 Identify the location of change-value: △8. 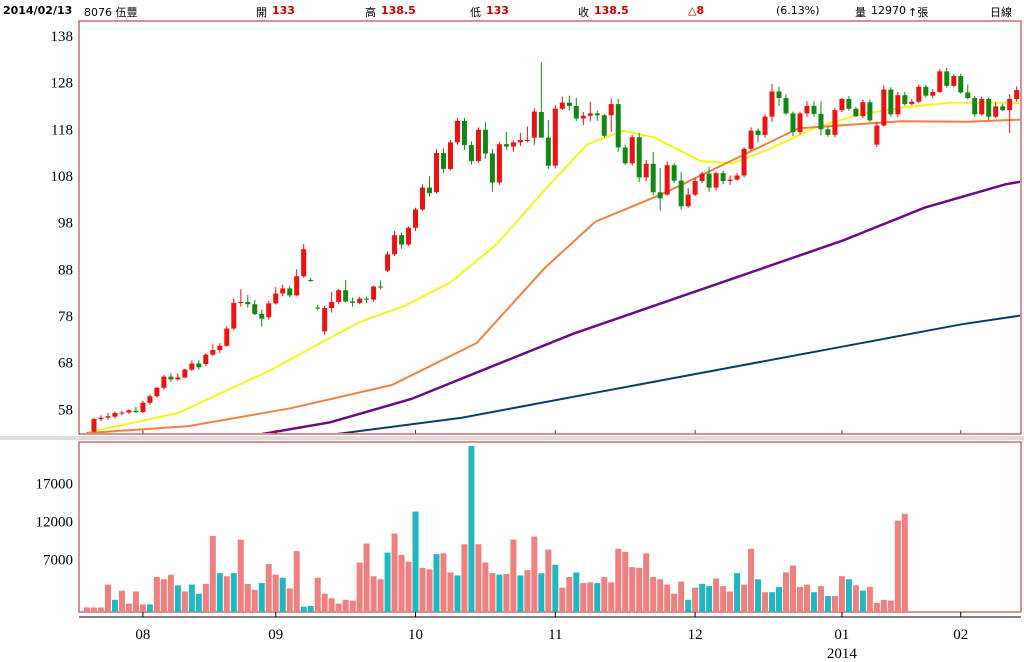
(696, 10).